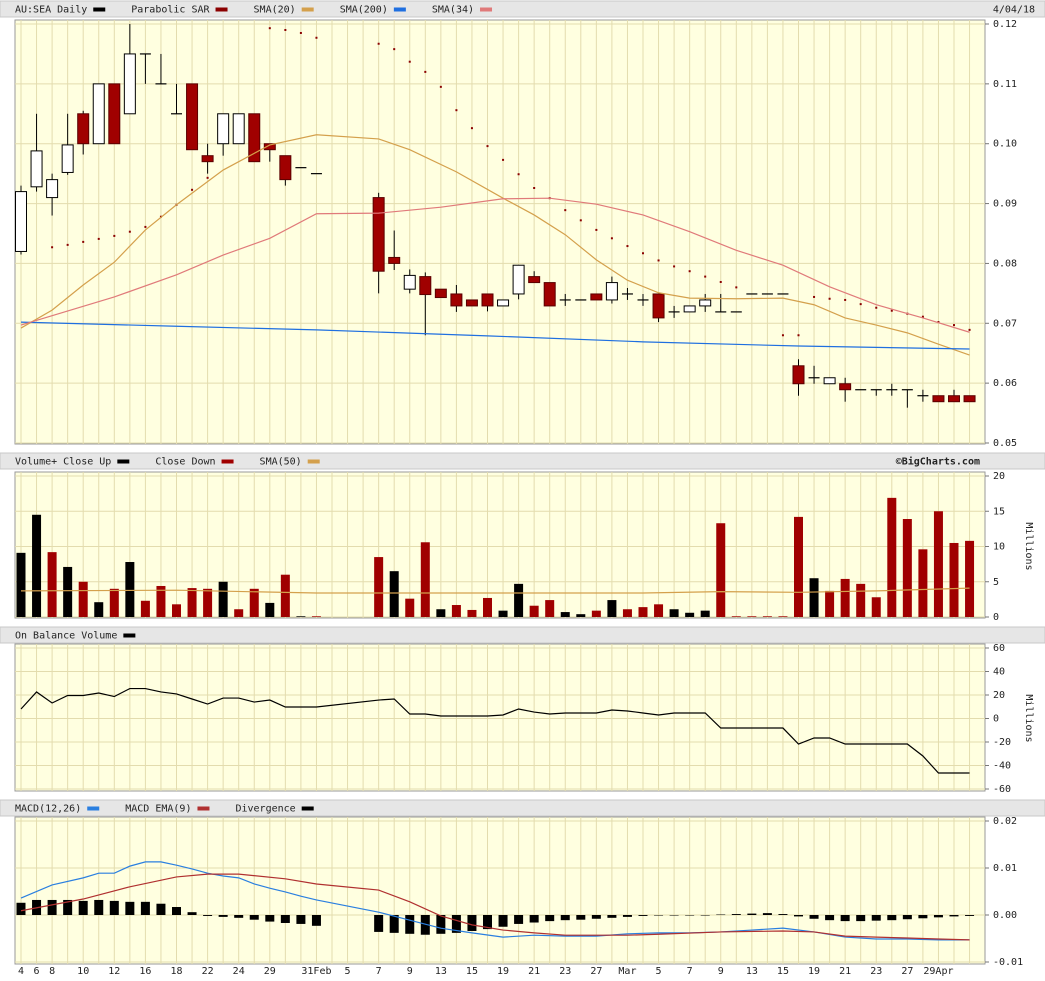  What do you see at coordinates (1005, 144) in the screenshot?
I see `y-tick-label: 0.10` at bounding box center [1005, 144].